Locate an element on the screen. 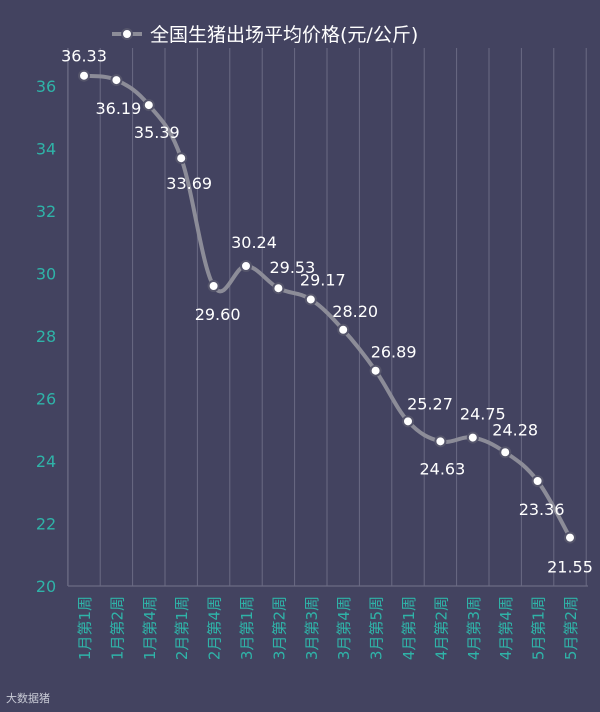 The height and width of the screenshot is (712, 600). data-label: 35.39 is located at coordinates (157, 132).